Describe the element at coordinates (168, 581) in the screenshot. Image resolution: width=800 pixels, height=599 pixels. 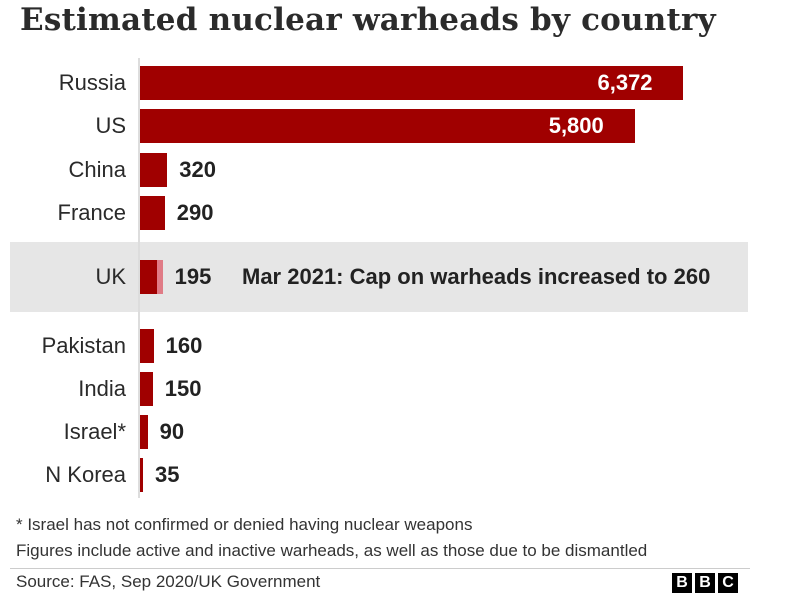
I see `source-text: Source: FAS, Sep 2020/UK Government` at that location.